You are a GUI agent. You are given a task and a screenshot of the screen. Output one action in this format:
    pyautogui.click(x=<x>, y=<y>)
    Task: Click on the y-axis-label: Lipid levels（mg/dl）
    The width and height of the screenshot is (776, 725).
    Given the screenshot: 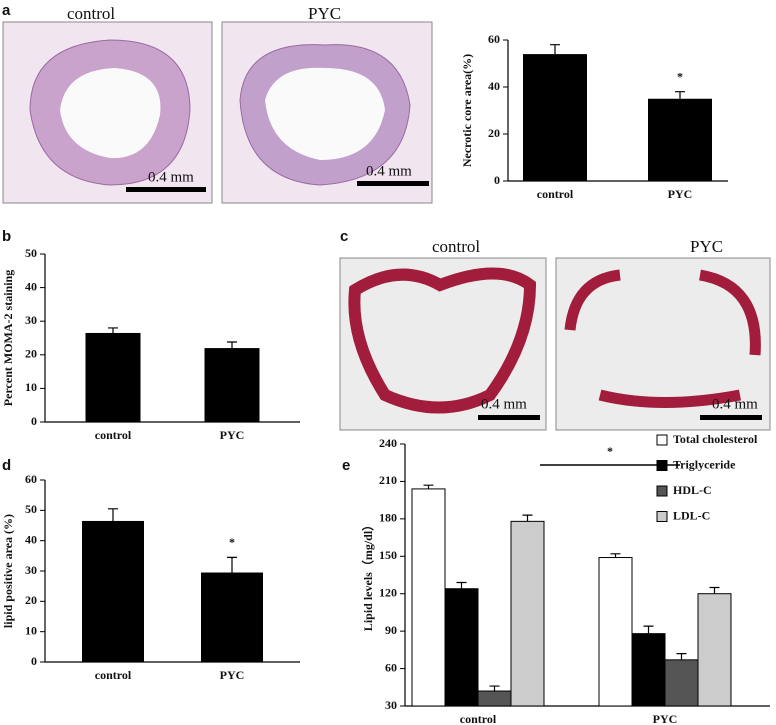 What is the action you would take?
    pyautogui.click(x=367, y=575)
    